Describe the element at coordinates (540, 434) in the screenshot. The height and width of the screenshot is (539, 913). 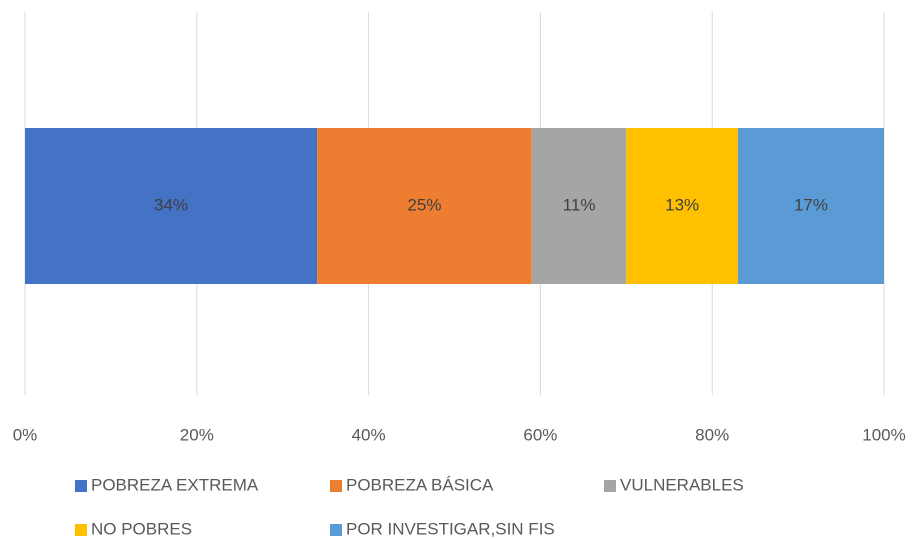
I see `x-tick-label: 60%` at that location.